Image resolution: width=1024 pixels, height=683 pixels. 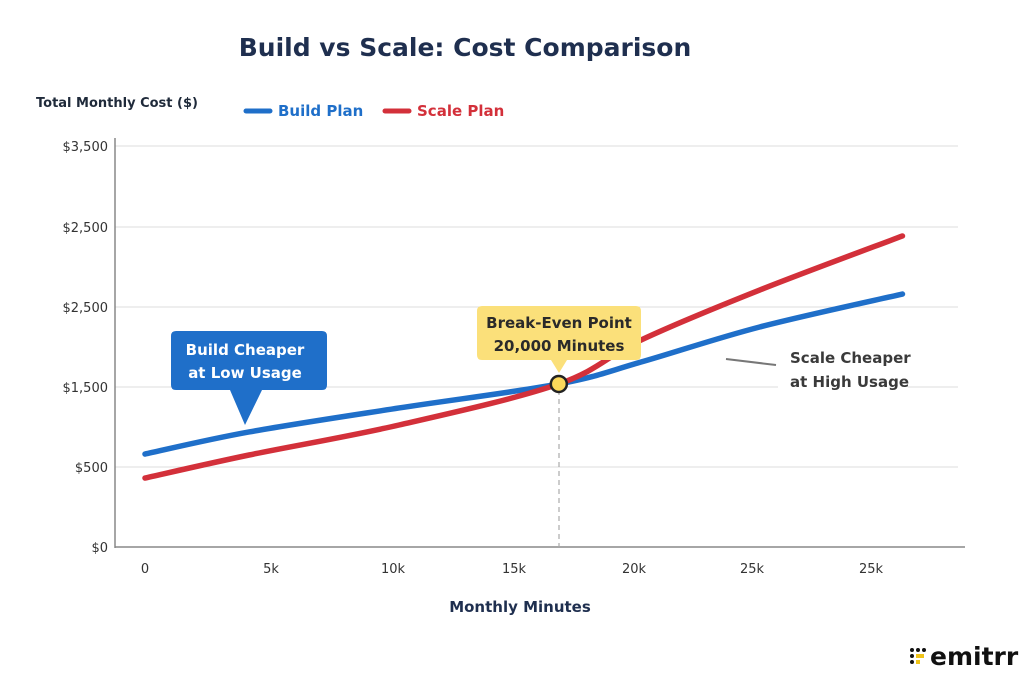 What do you see at coordinates (245, 350) in the screenshot?
I see `build-cheaper-line1: Build Cheaper` at bounding box center [245, 350].